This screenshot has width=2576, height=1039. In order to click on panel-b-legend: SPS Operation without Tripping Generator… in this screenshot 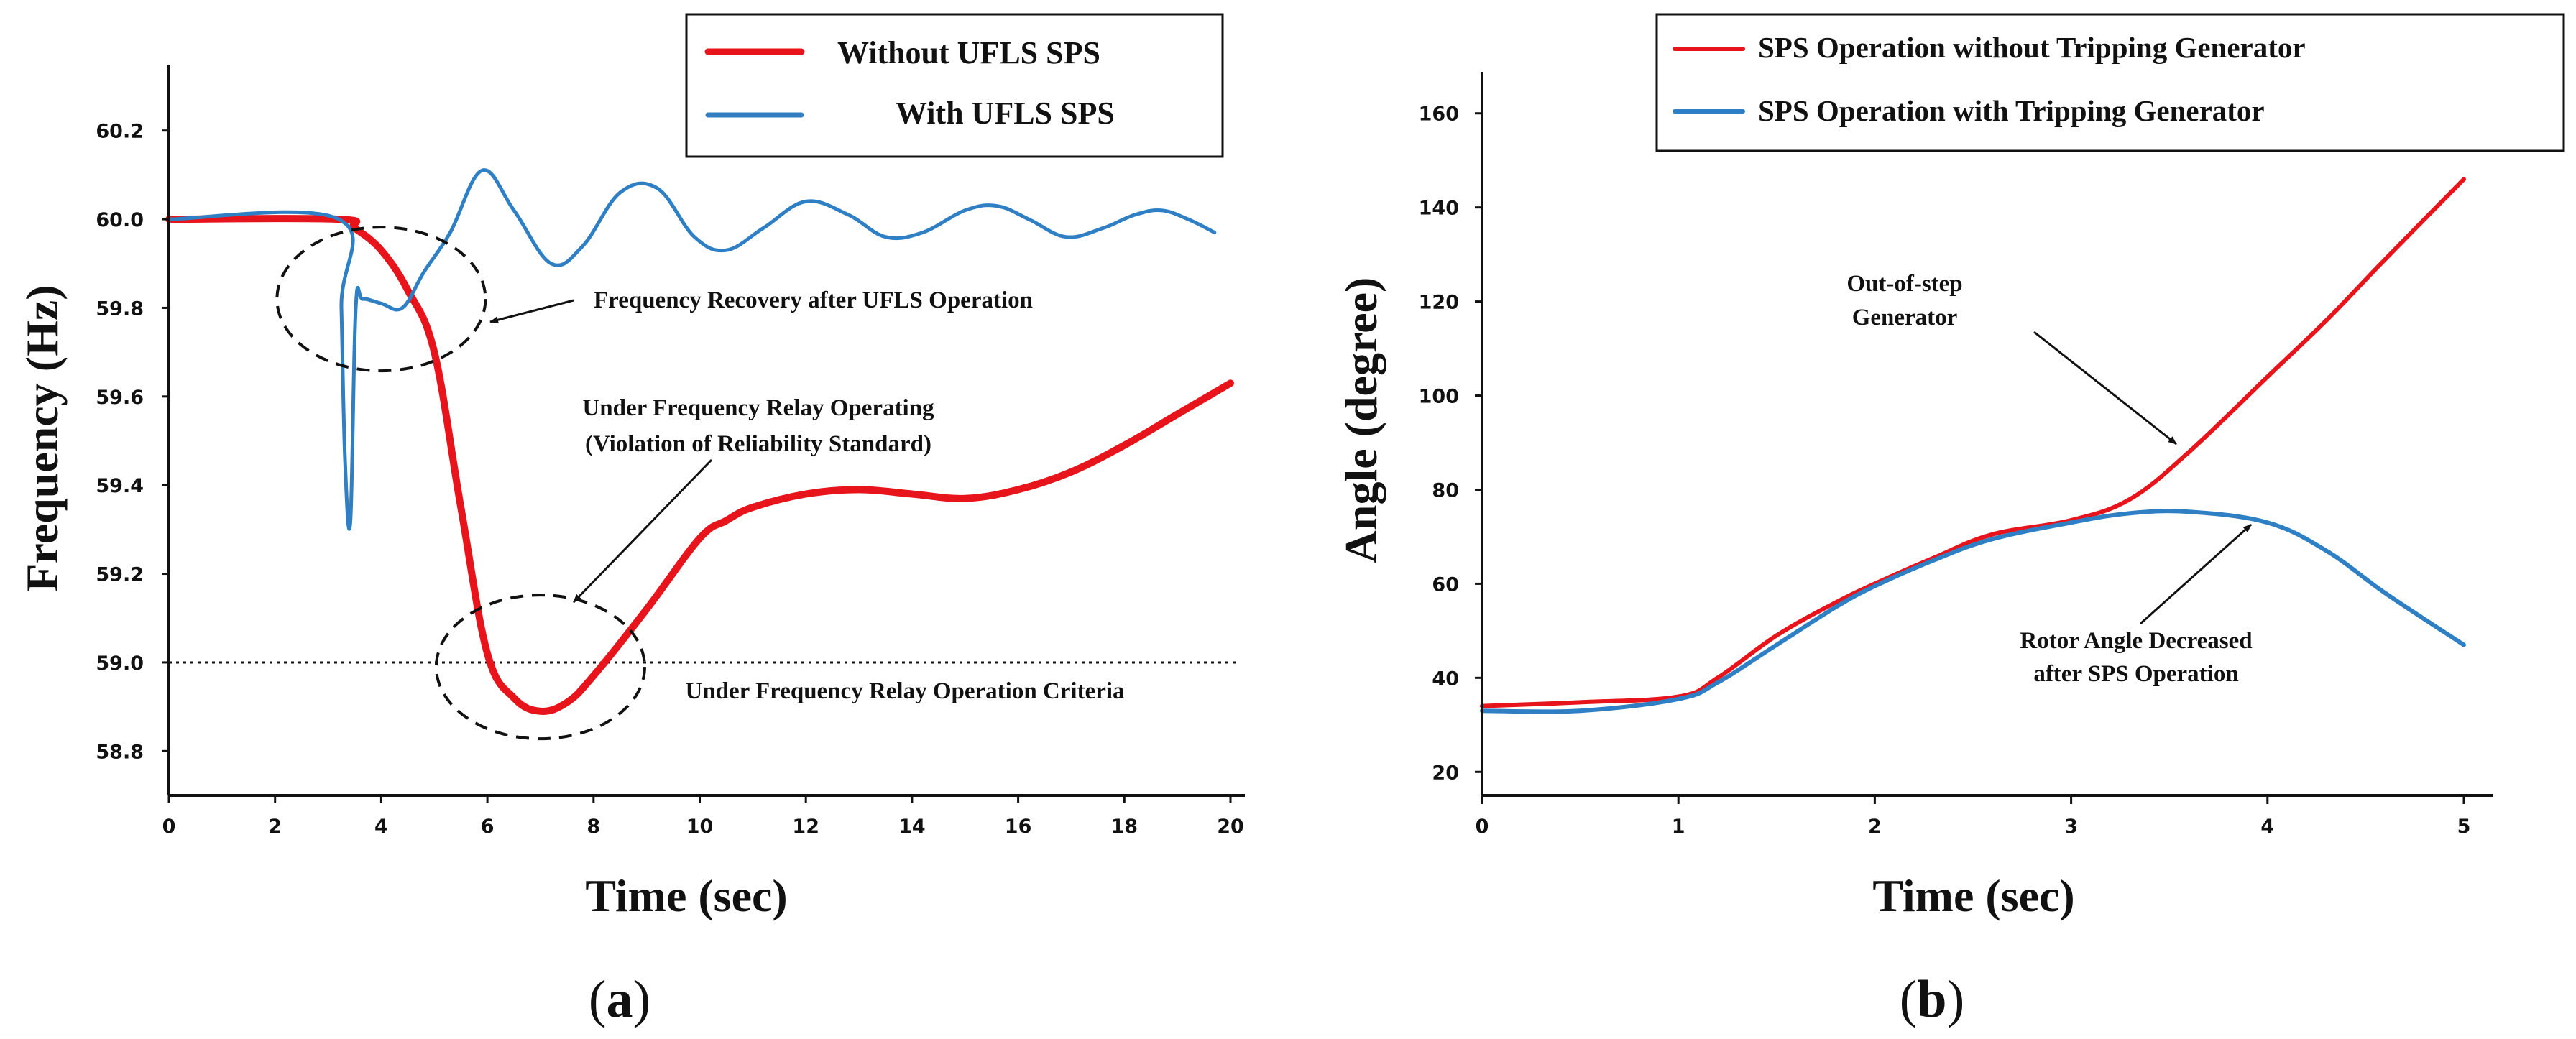, I will do `click(2110, 82)`.